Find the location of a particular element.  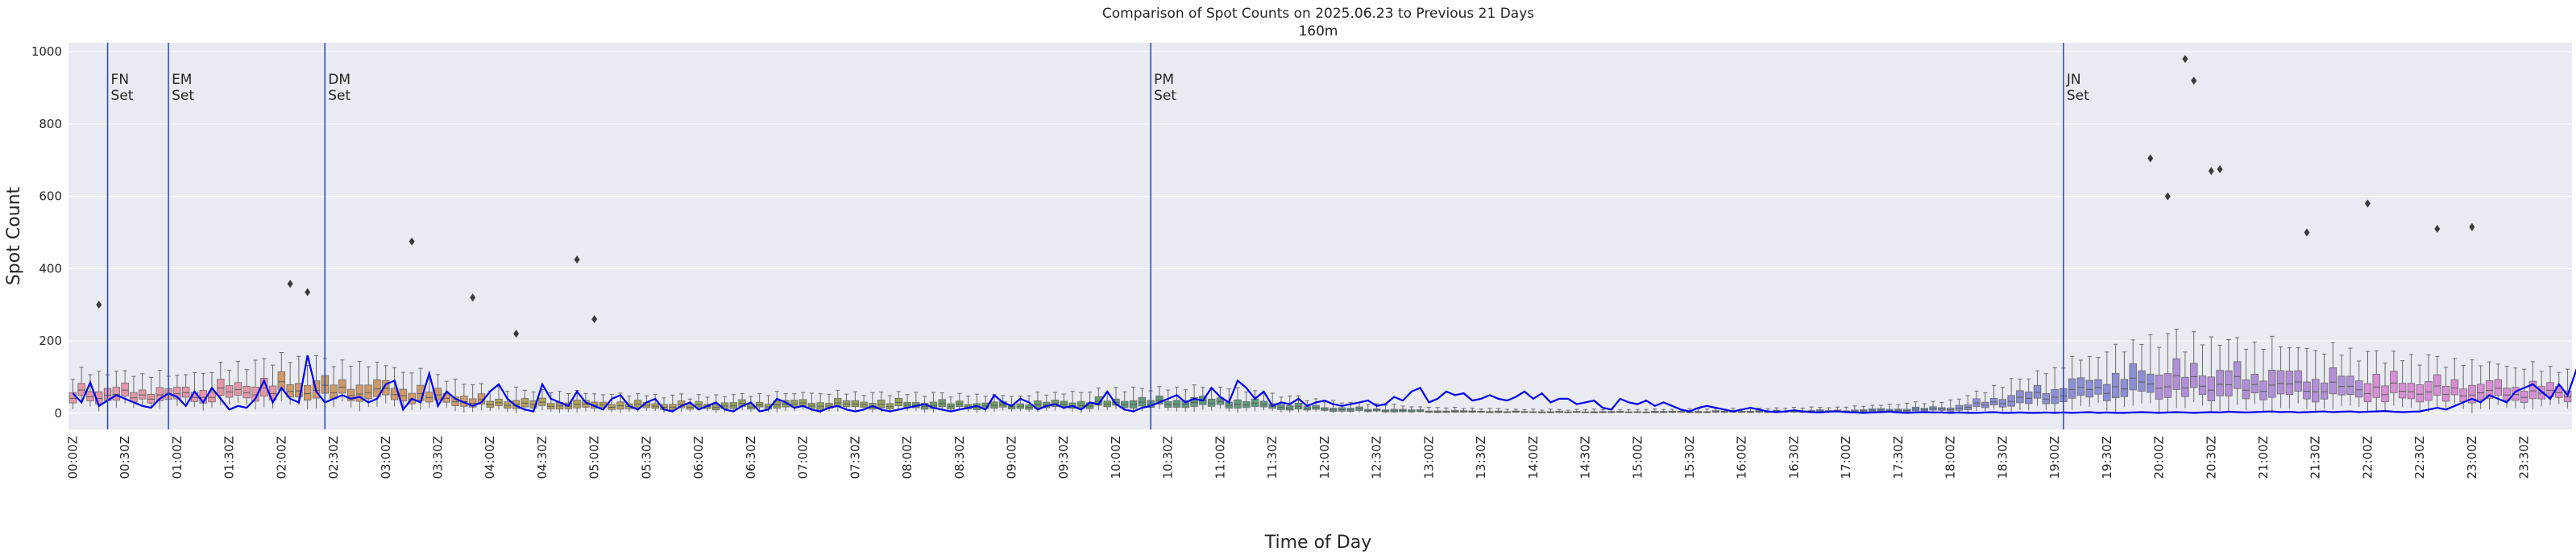

annotation-label: JN Set is located at coordinates (2077, 88).